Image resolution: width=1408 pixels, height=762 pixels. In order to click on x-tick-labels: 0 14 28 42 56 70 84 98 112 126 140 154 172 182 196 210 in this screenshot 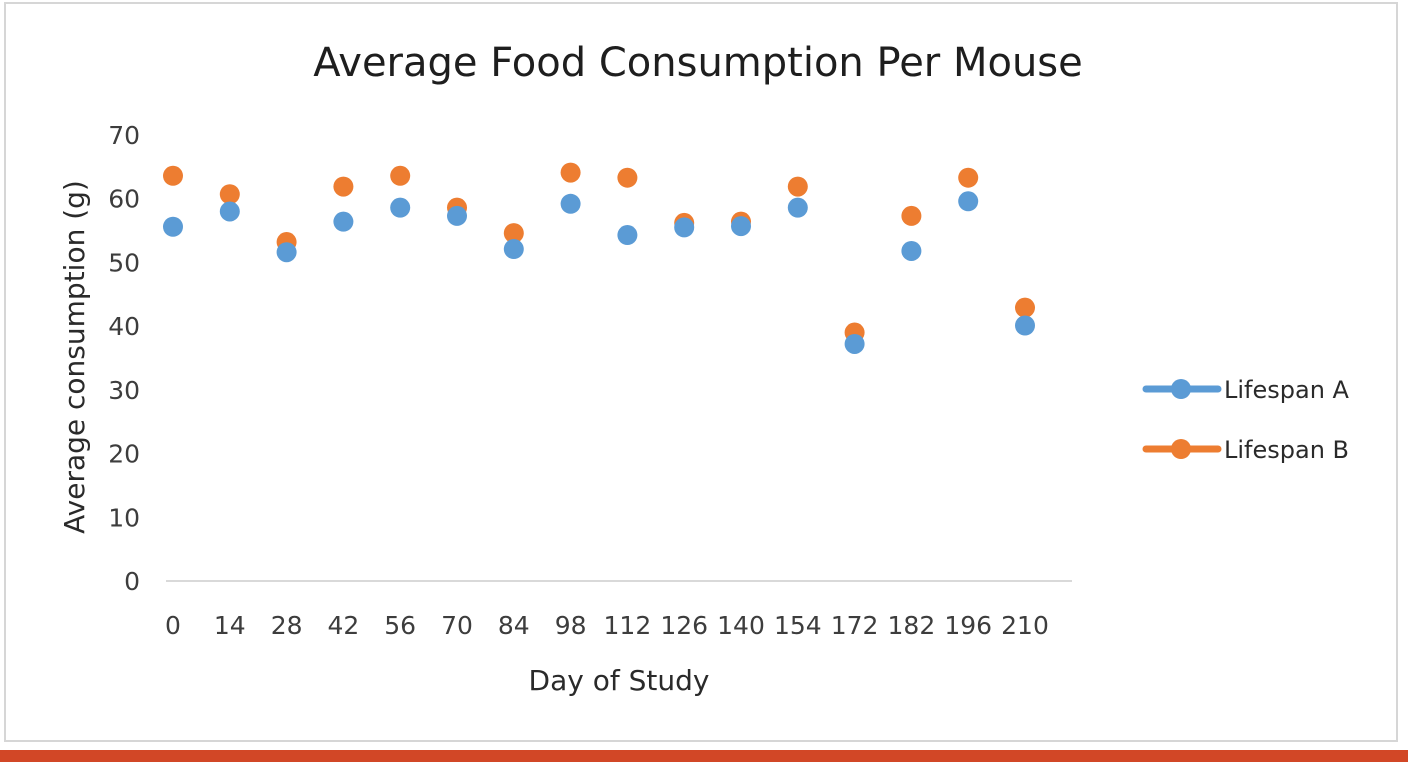, I will do `click(607, 625)`.